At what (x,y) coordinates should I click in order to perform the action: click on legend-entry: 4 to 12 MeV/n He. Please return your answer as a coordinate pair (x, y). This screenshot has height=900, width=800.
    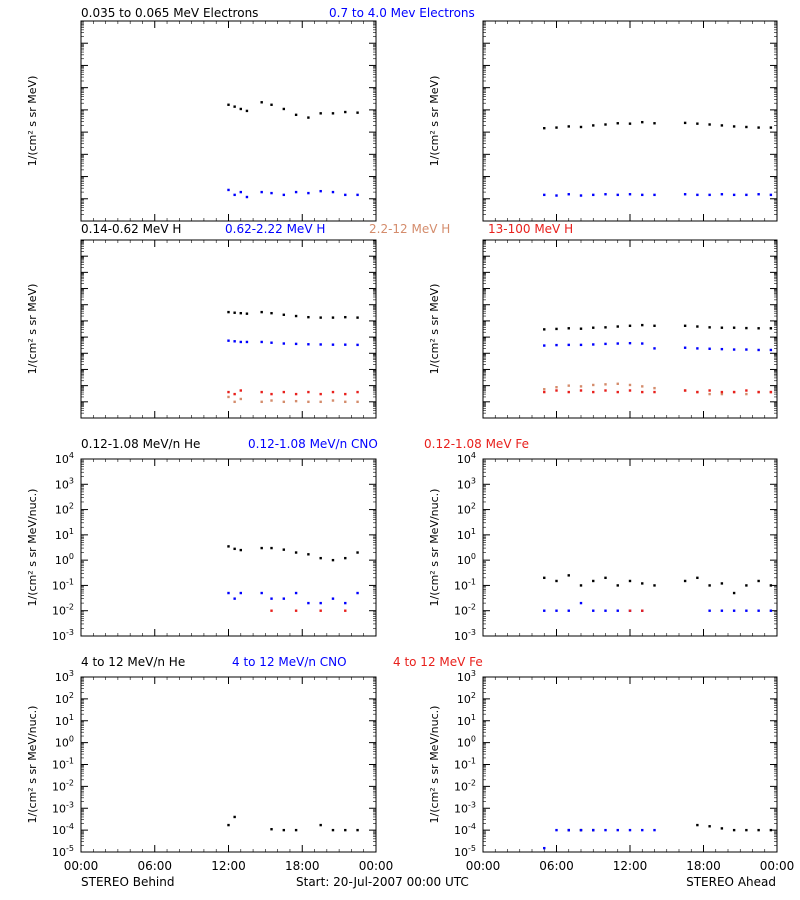
    Looking at the image, I should click on (133, 662).